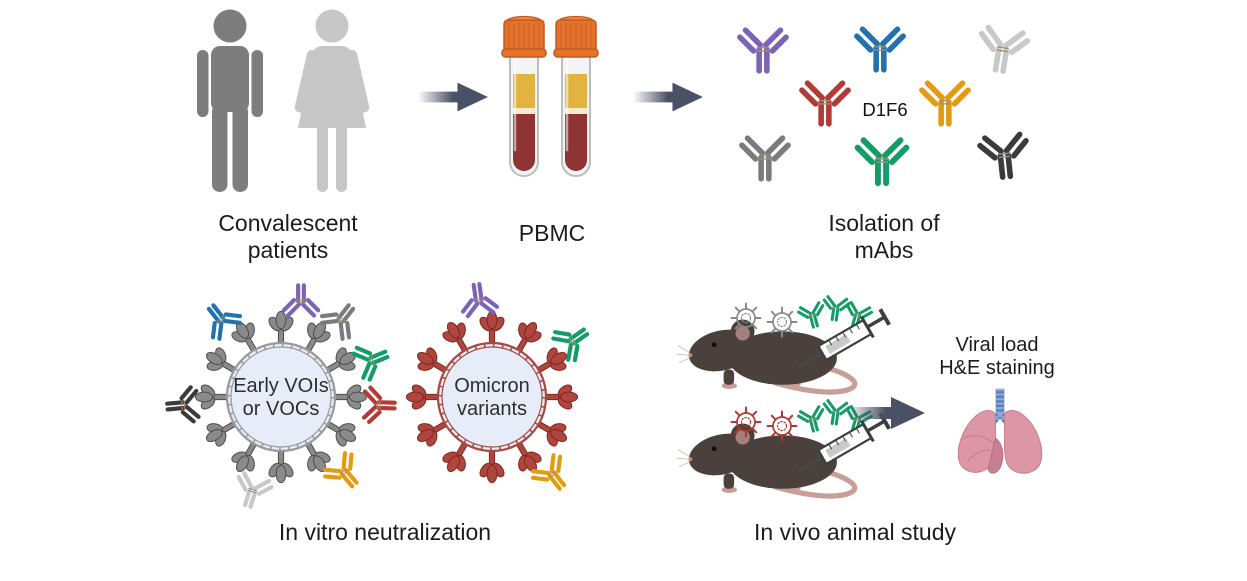 The image size is (1247, 581). I want to click on virus1-antibody-black, so click(182, 405).